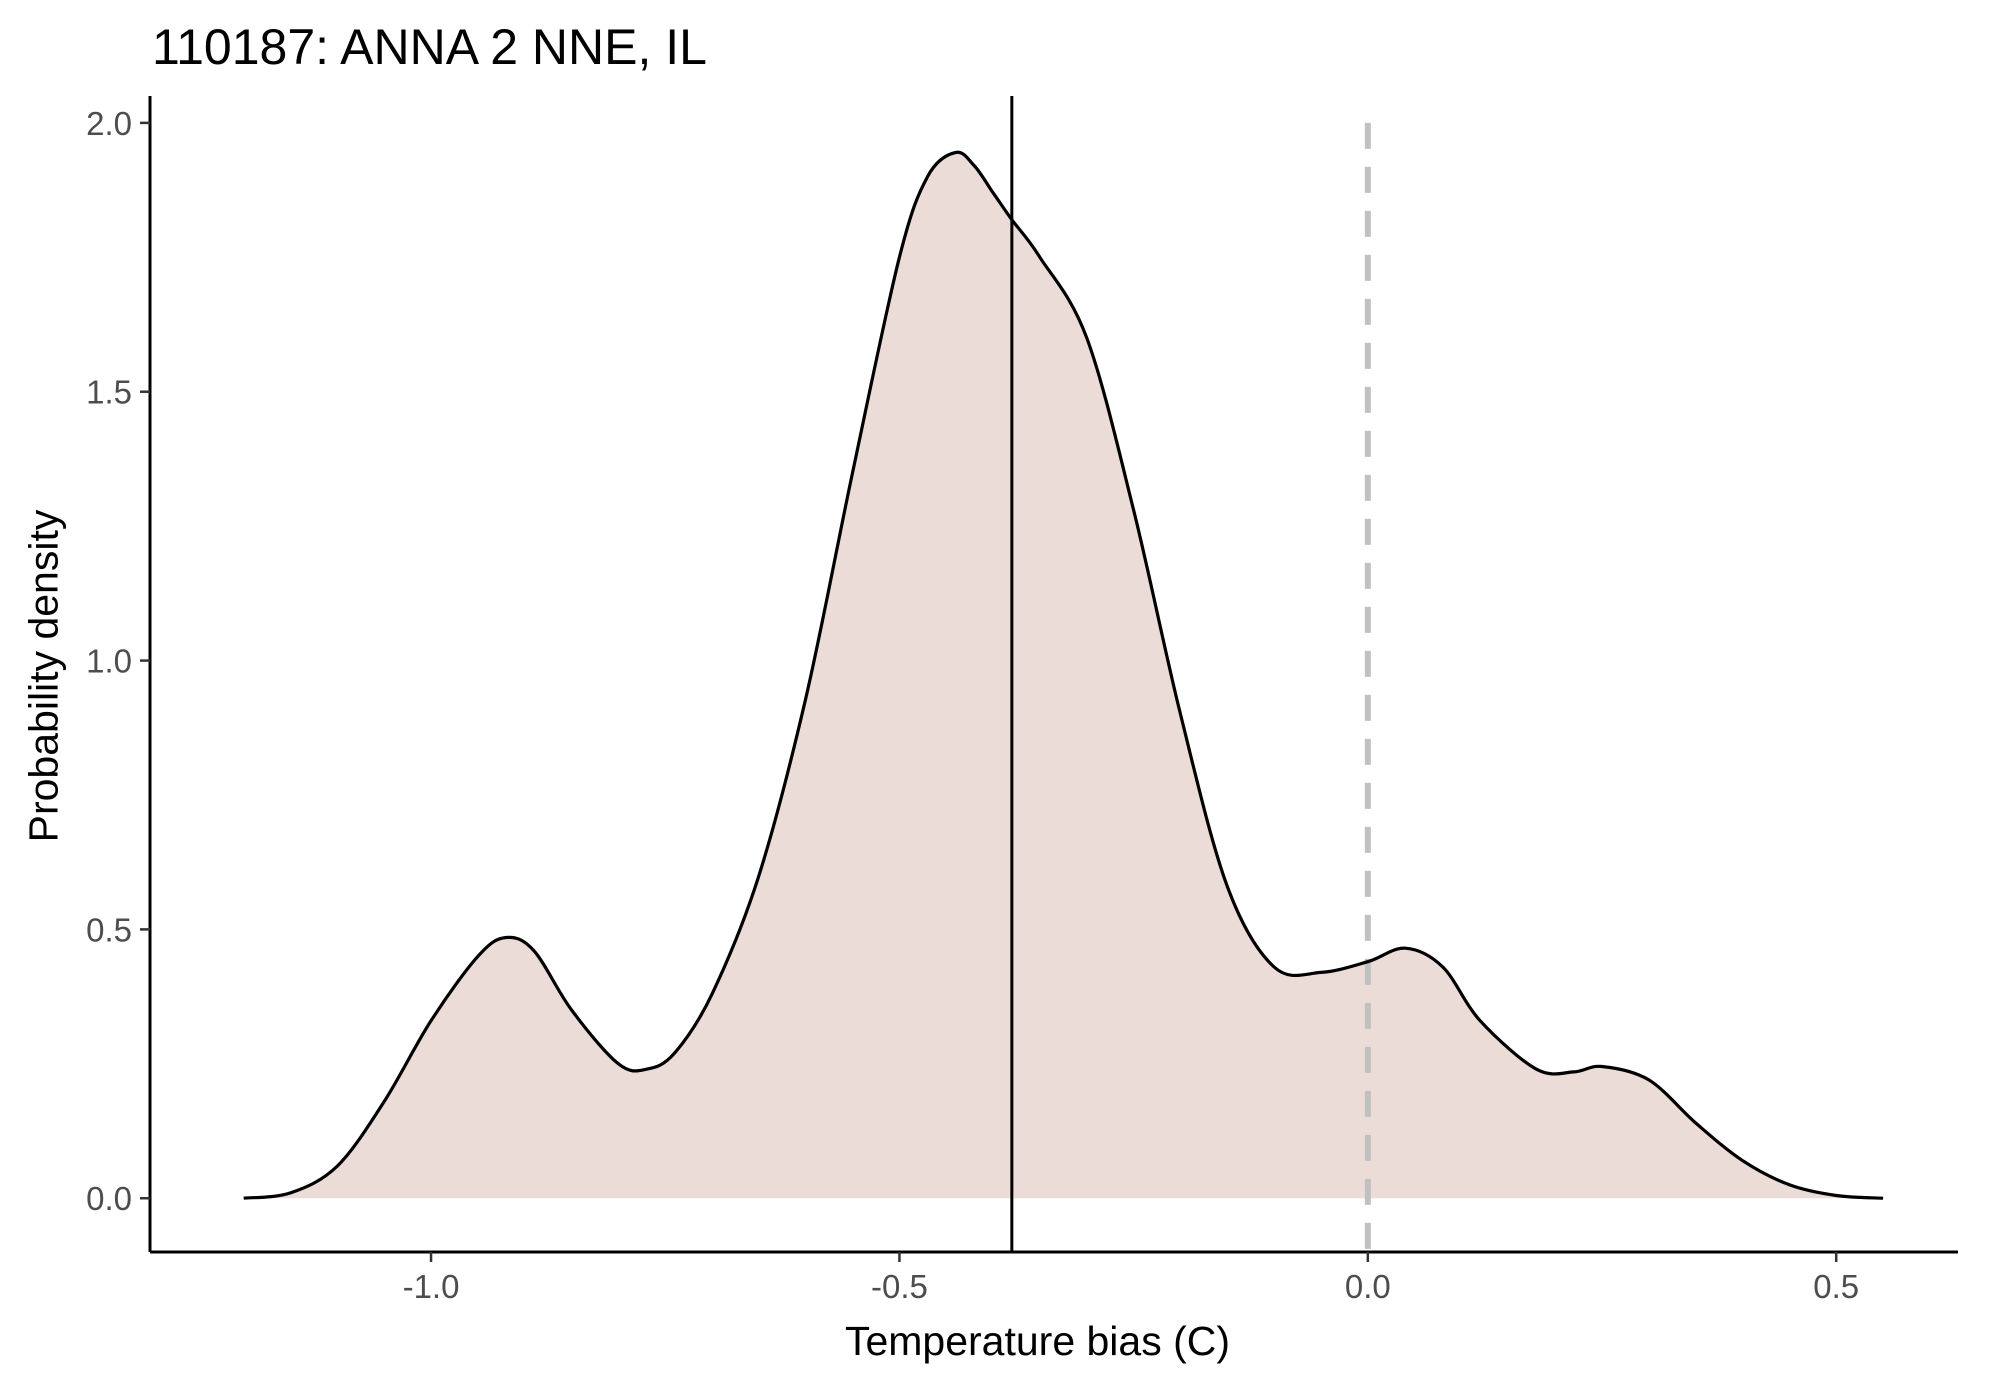 The width and height of the screenshot is (1990, 1384). What do you see at coordinates (109, 661) in the screenshot?
I see `y-tick-label: 1.0` at bounding box center [109, 661].